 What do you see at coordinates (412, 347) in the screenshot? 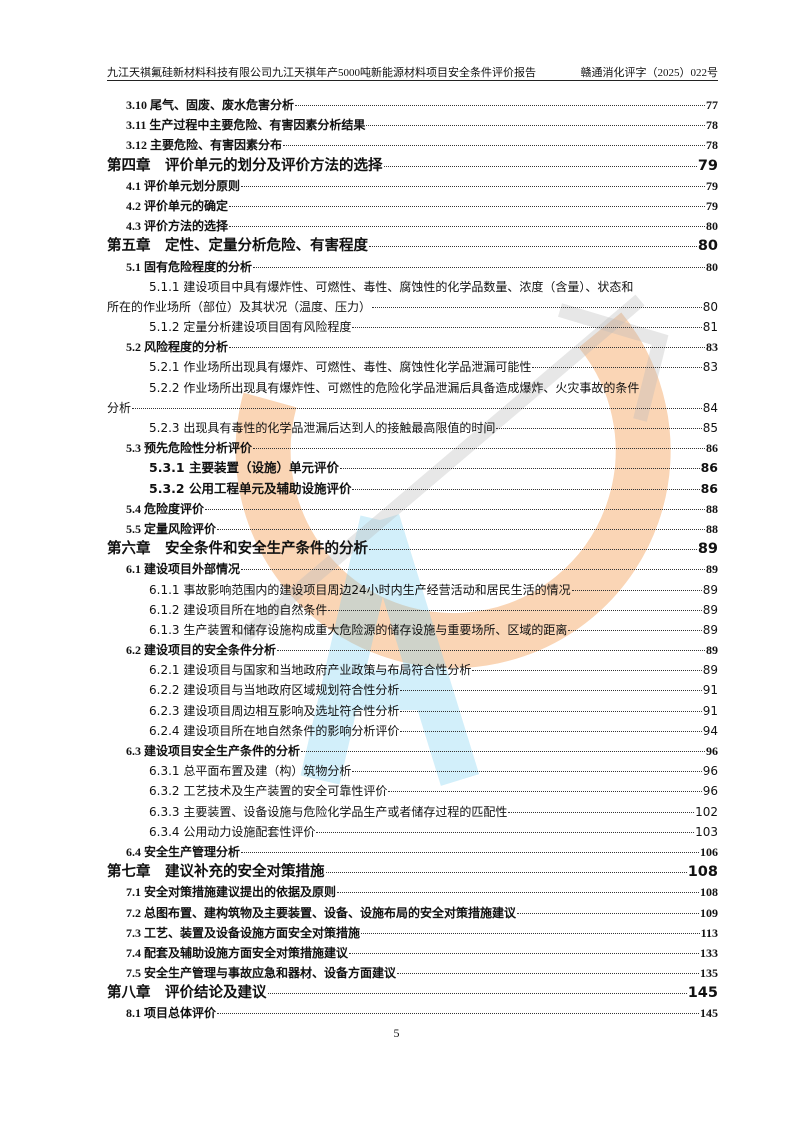
I see `toc-entry: 5.2 风险程度的分析 83` at bounding box center [412, 347].